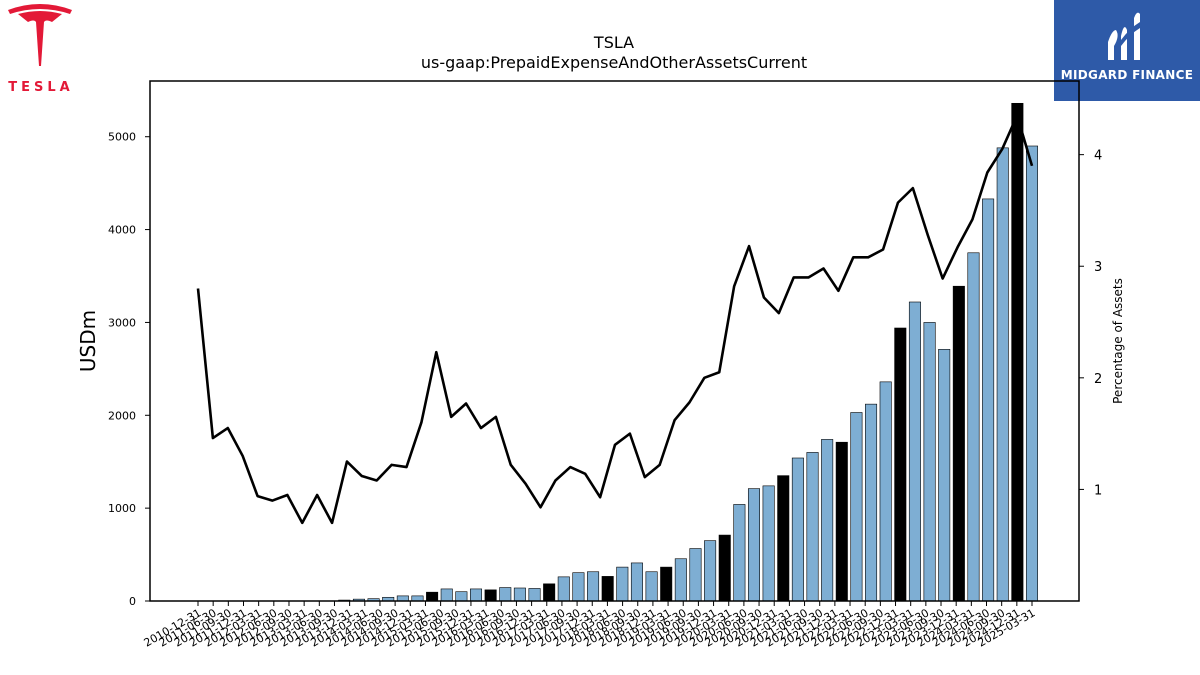 The width and height of the screenshot is (1200, 675). Describe the element at coordinates (1098, 379) in the screenshot. I see `y2-tick-label: 2` at that location.